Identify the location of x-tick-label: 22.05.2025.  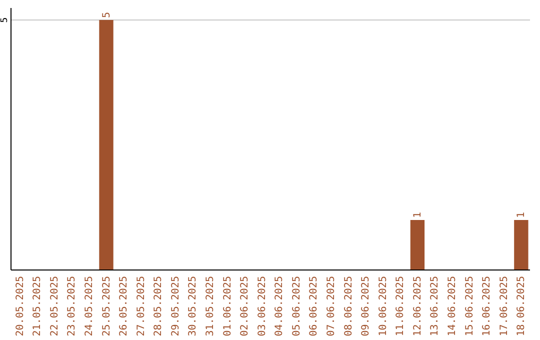
(54, 306).